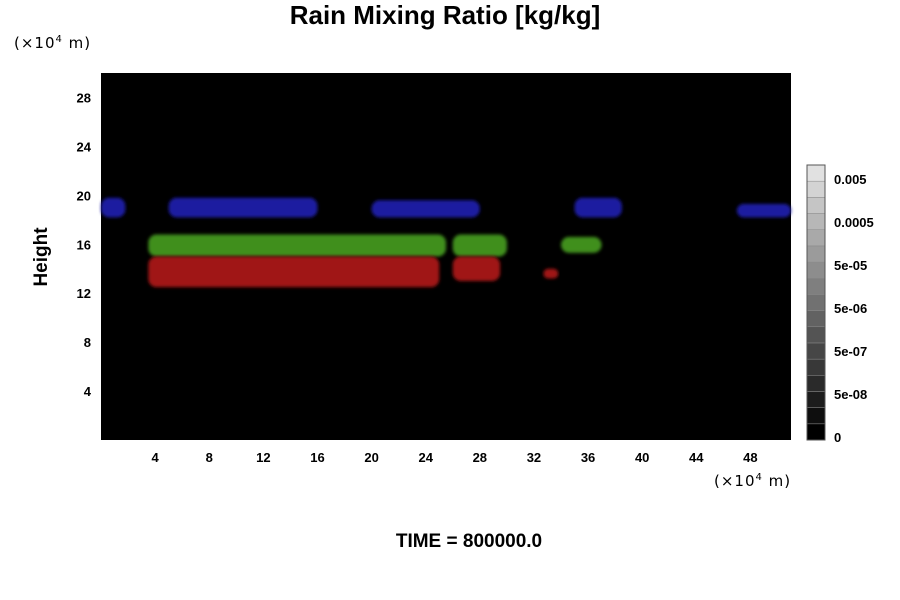 The image size is (900, 600). Describe the element at coordinates (77, 43) in the screenshot. I see `y-unit-suffix: m)` at that location.